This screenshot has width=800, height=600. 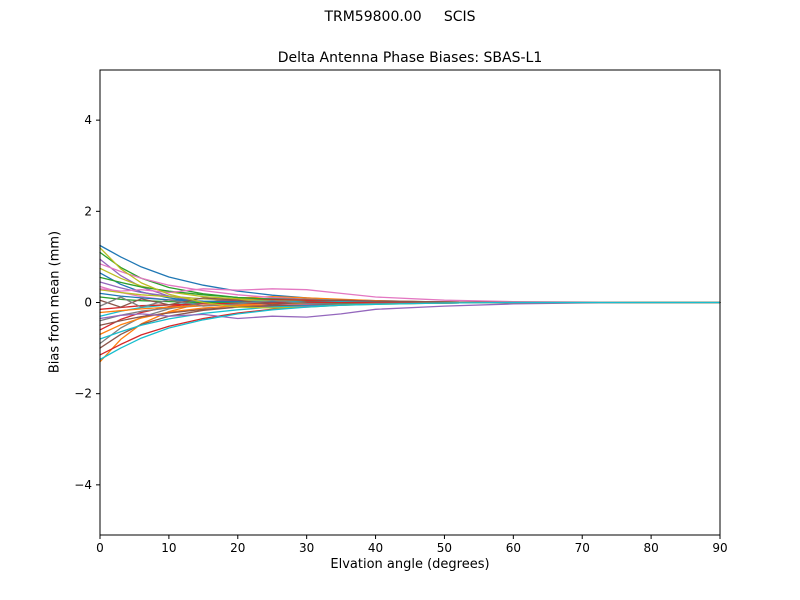 I want to click on y-axis-label: Bias from mean (mm), so click(x=55, y=302).